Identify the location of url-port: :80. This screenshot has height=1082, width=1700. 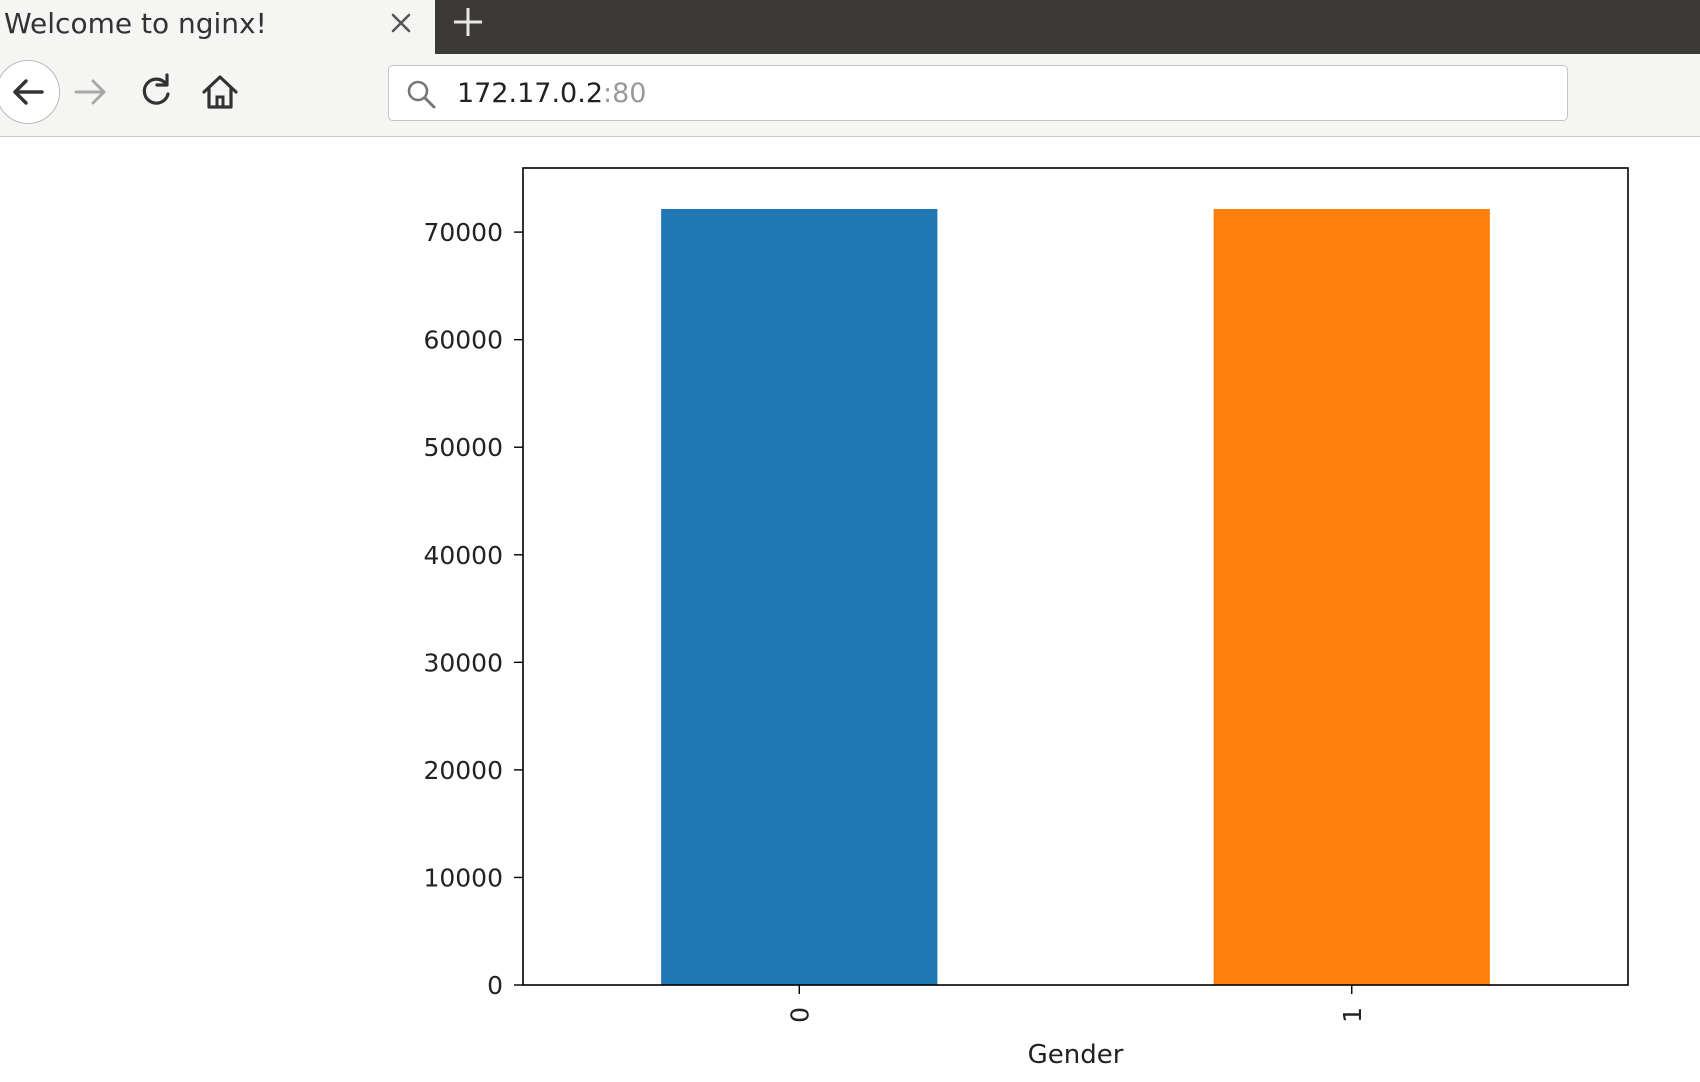
(625, 93).